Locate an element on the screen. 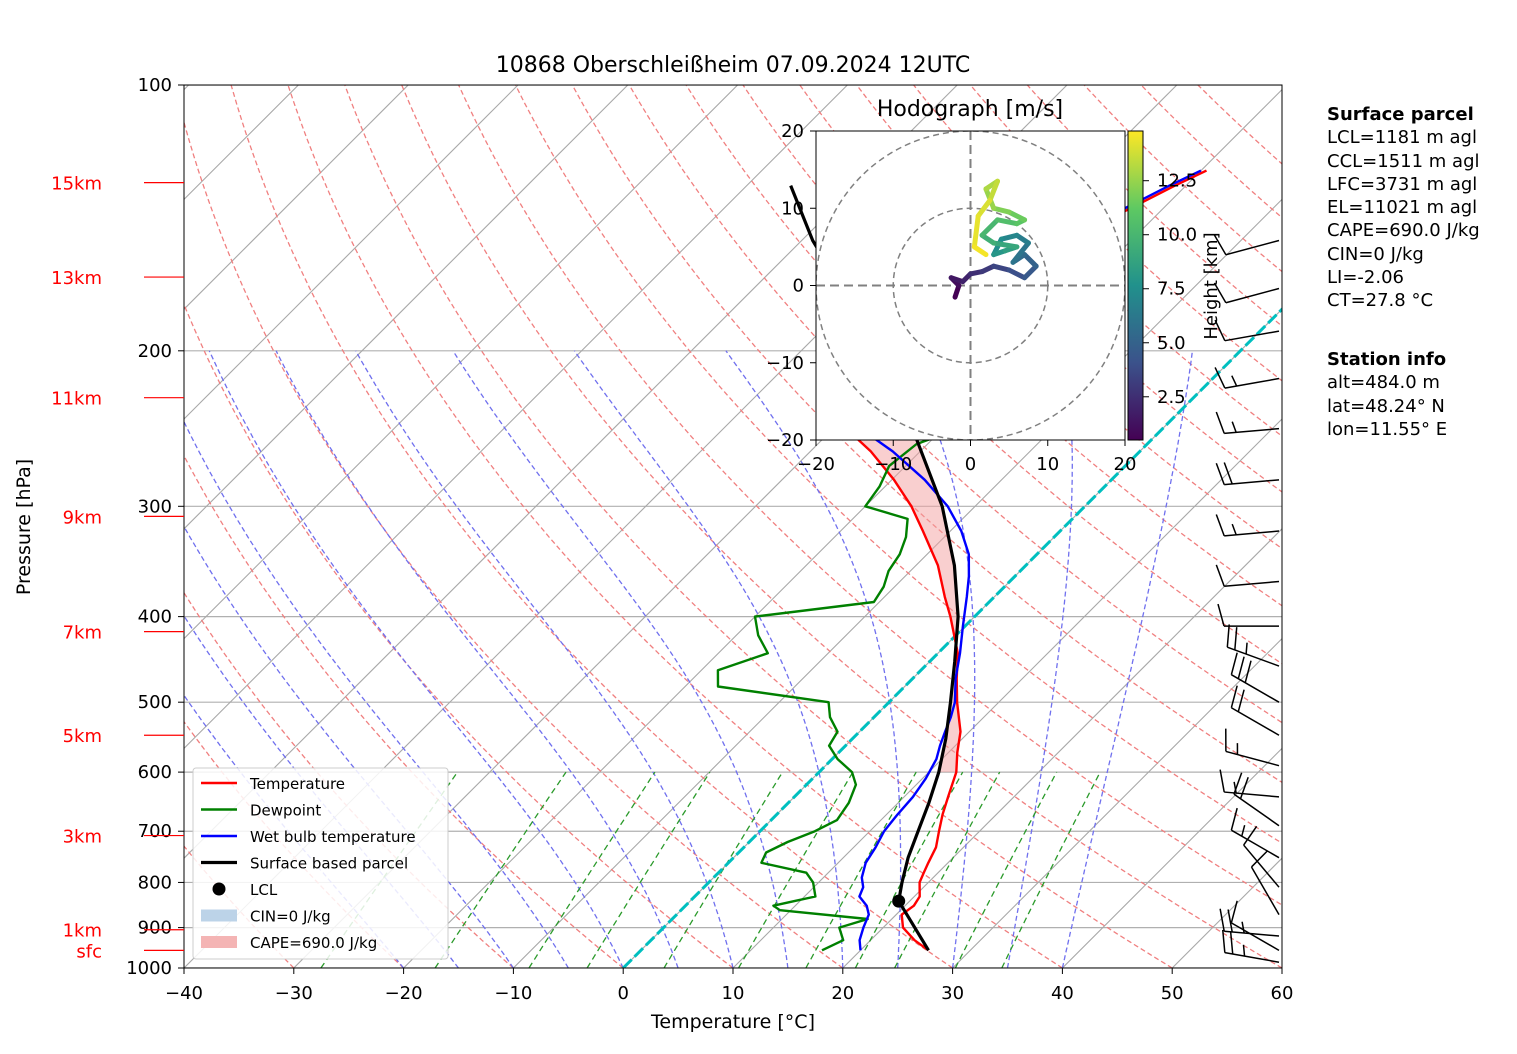 The image size is (1517, 1054). surface-parcel-title: Surface parcel is located at coordinates (1400, 114).